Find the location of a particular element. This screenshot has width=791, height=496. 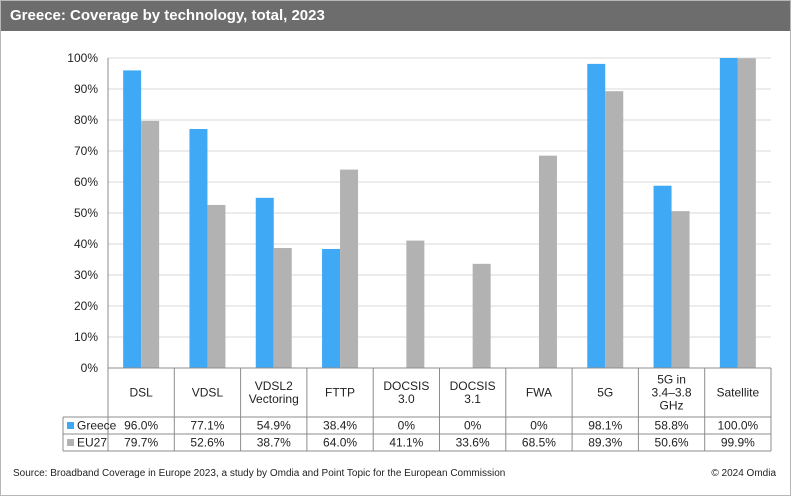

data-label-eu27: 64.0% is located at coordinates (340, 443).